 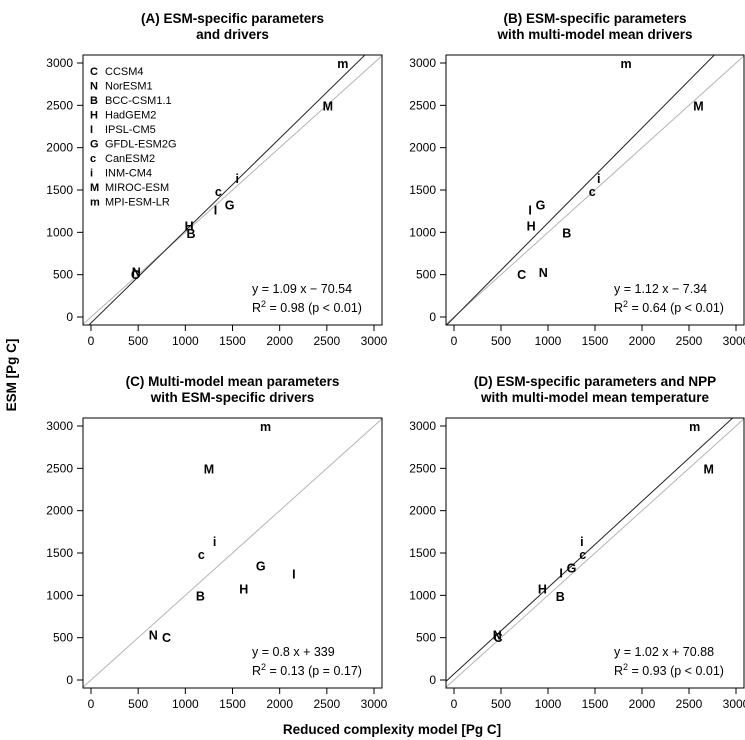 What do you see at coordinates (660, 289) in the screenshot?
I see `regression-equation: y = 1.12 x − 7.34` at bounding box center [660, 289].